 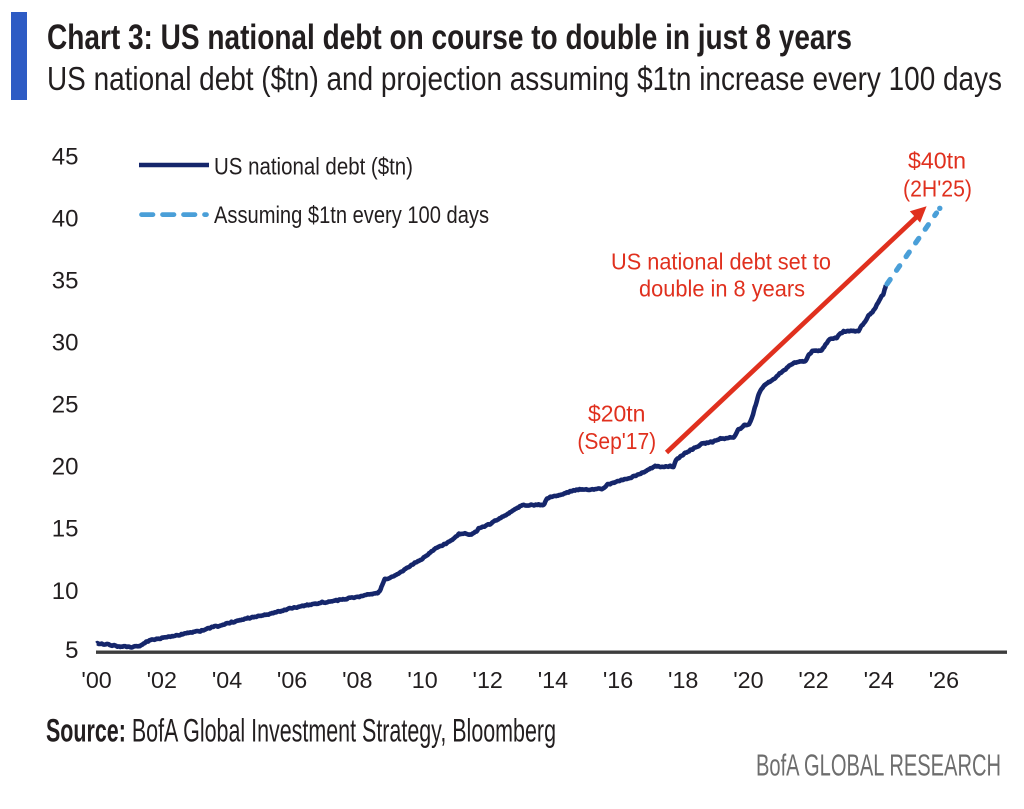 I want to click on svg-text: '06, so click(x=292, y=680).